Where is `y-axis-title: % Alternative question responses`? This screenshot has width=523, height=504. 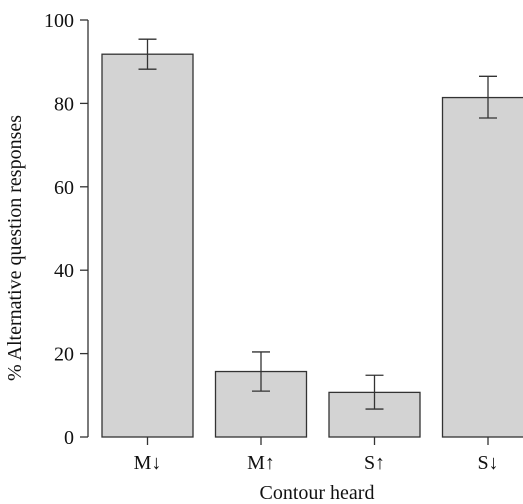 y-axis-title: % Alternative question responses is located at coordinates (15, 248).